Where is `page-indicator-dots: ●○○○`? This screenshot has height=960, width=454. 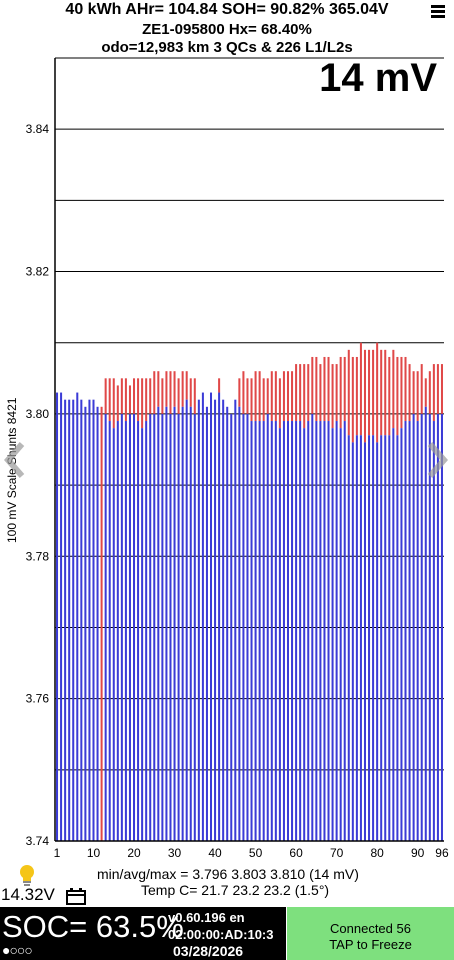 page-indicator-dots: ●○○○ is located at coordinates (17, 950).